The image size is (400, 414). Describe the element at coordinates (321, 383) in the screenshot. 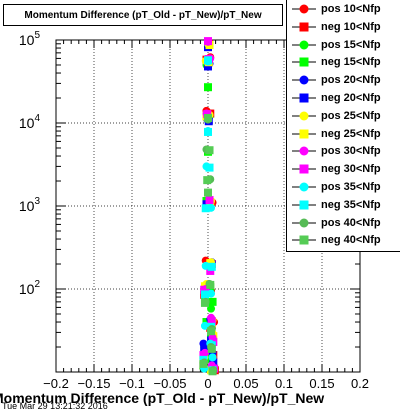

I see `x-tick-label: 0.15` at that location.